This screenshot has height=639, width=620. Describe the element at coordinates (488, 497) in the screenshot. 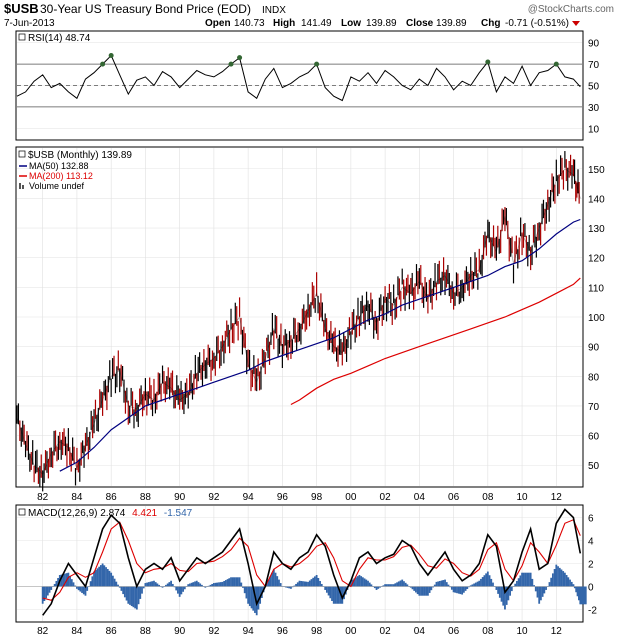

I see `x-tick-label: 08` at that location.